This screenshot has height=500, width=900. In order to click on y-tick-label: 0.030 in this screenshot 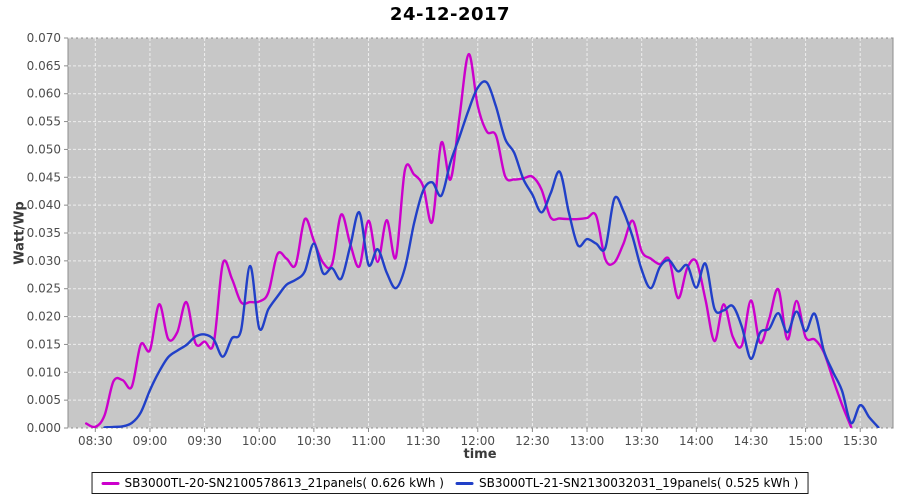, I will do `click(44, 261)`.